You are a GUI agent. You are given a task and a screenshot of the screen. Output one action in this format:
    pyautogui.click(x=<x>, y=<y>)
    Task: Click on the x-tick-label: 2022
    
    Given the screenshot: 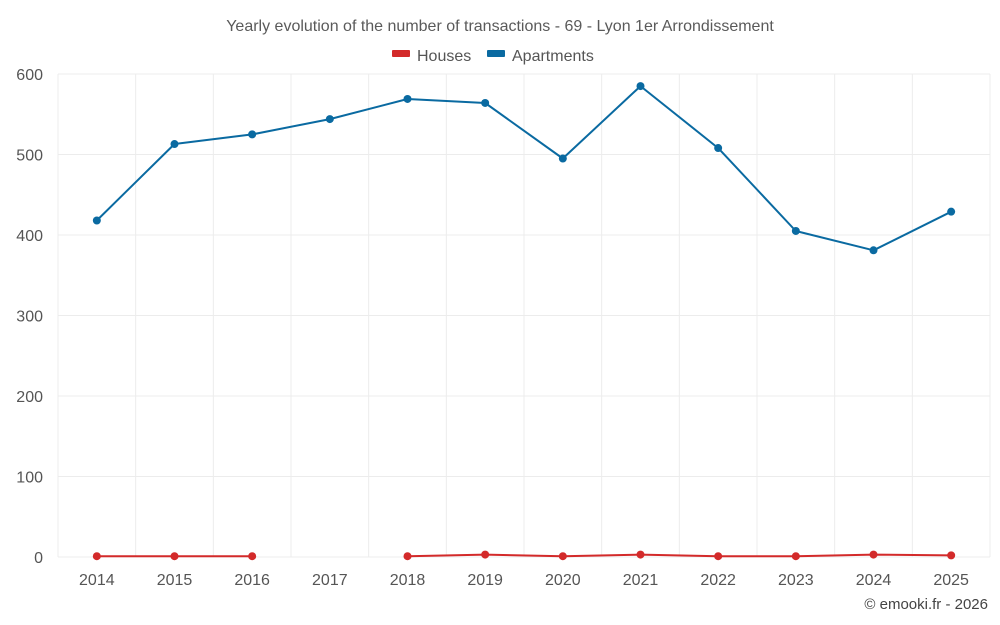 What is the action you would take?
    pyautogui.click(x=718, y=580)
    